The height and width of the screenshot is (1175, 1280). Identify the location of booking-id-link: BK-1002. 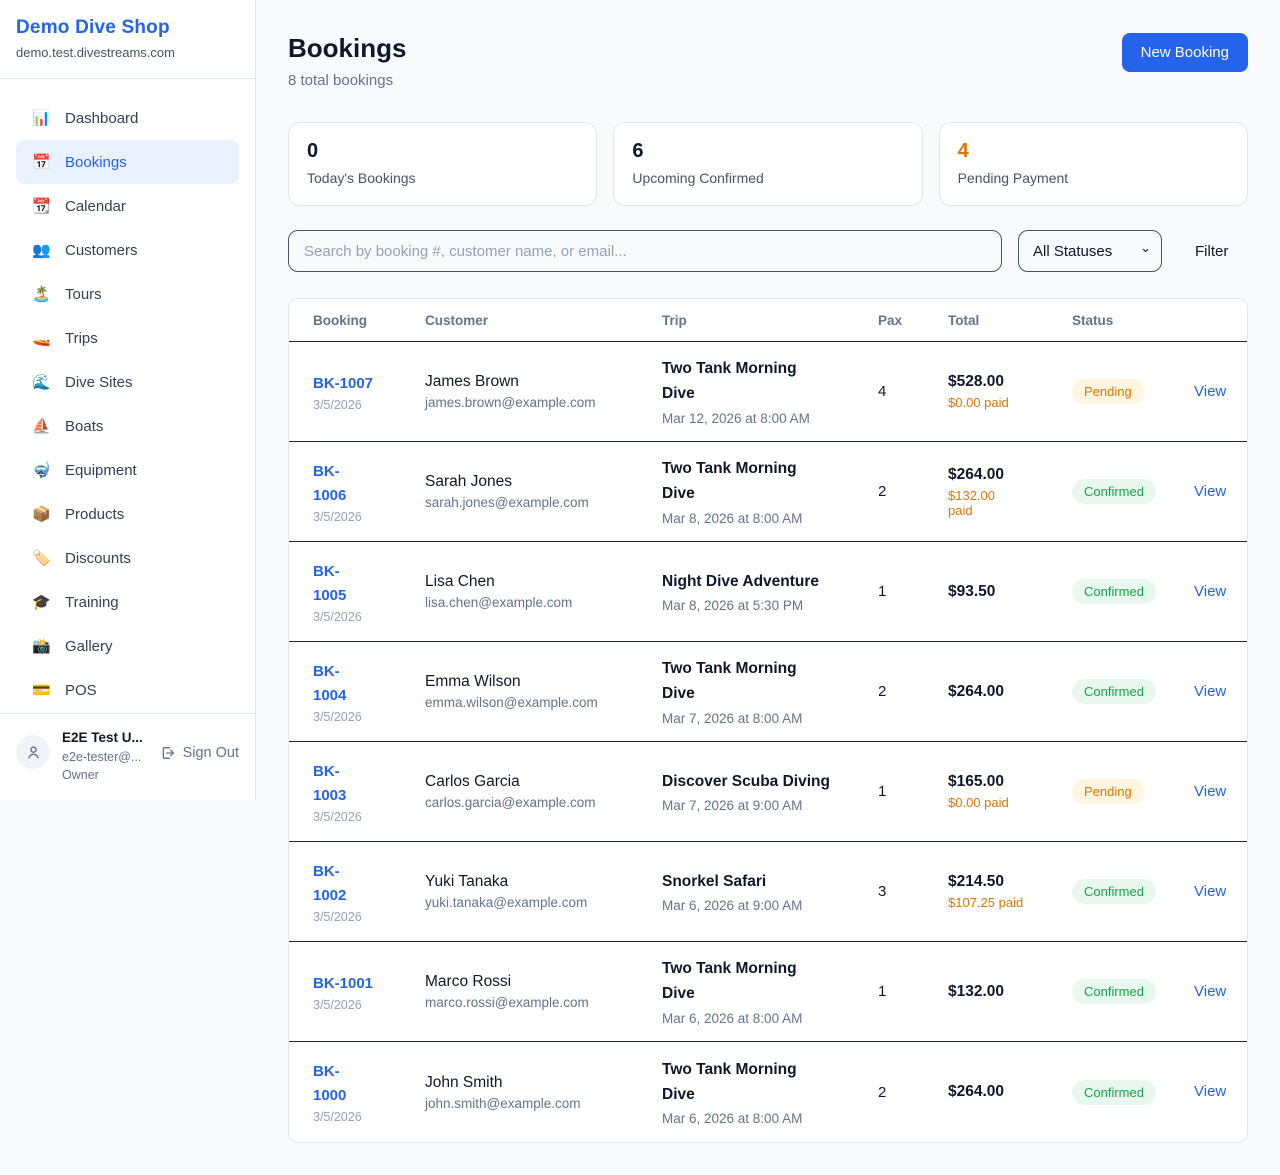
(330, 883).